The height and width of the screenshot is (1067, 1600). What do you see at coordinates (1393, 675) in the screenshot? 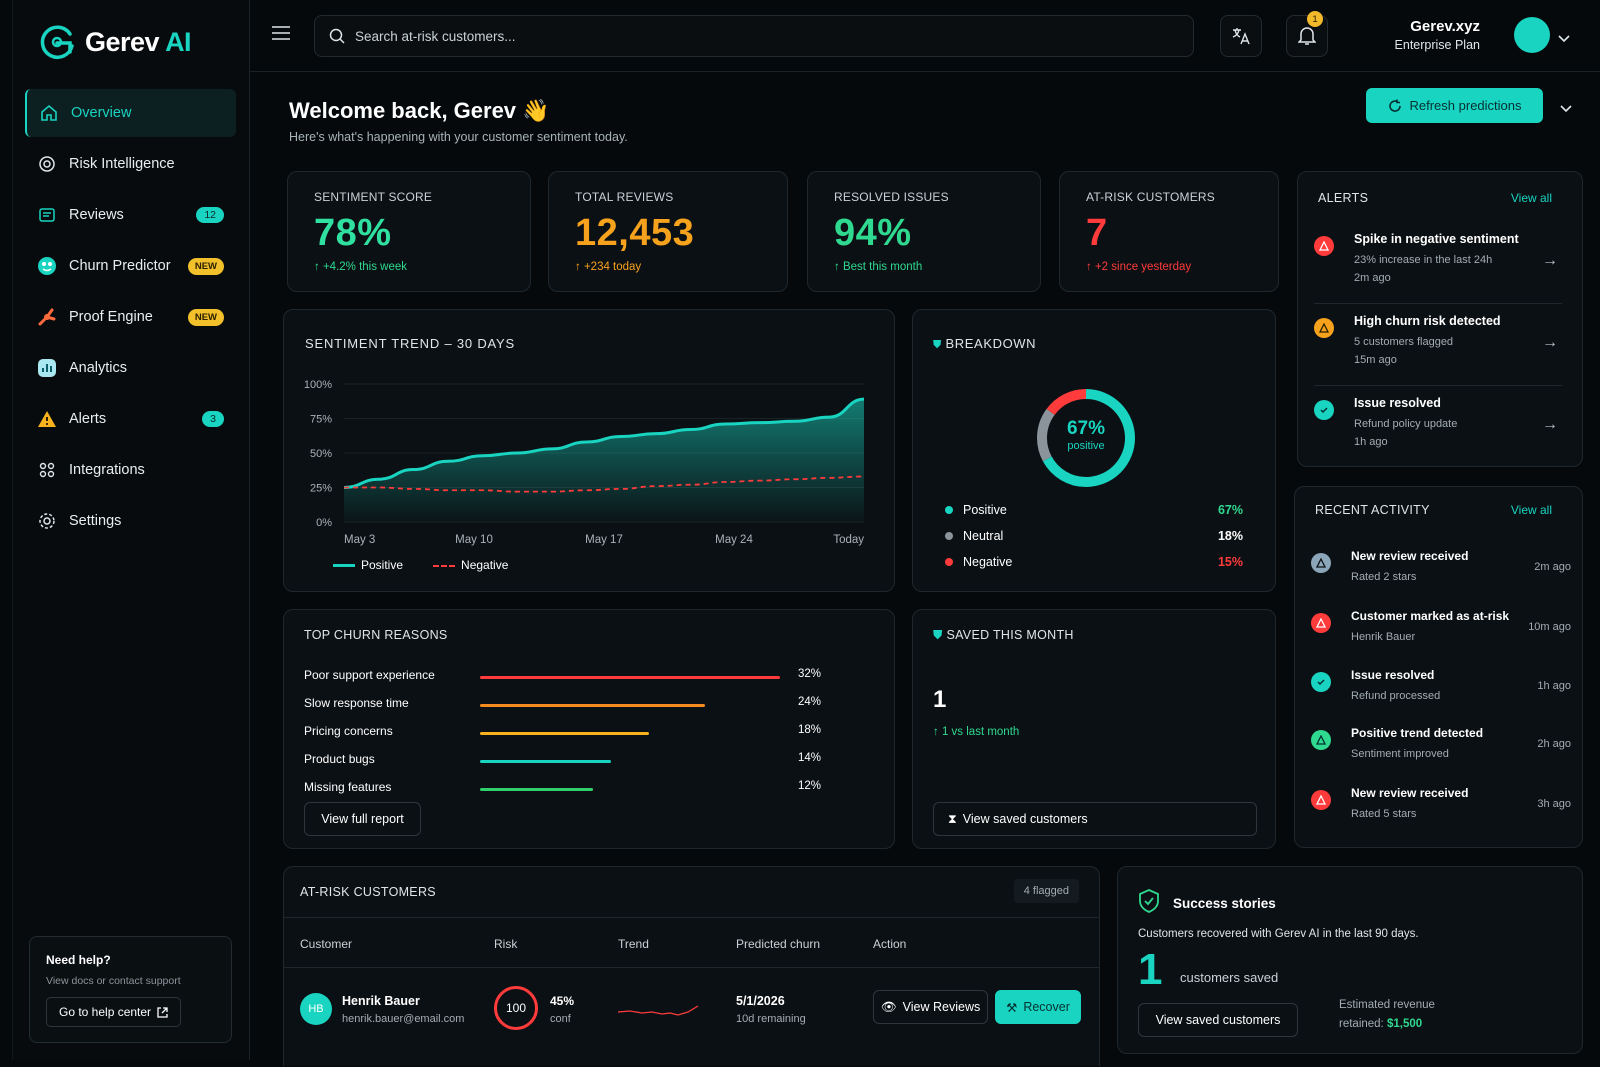
I see `activity-title: Issue resolved` at bounding box center [1393, 675].